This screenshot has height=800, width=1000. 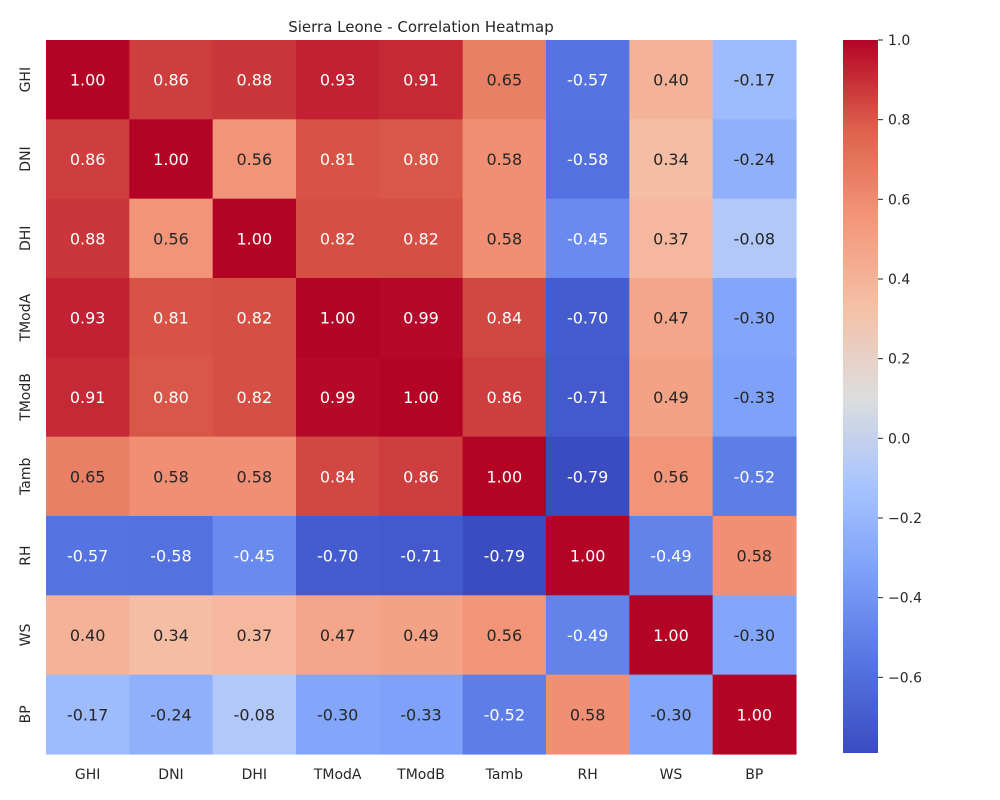 I want to click on cell-value-label: 0.84, so click(x=338, y=476).